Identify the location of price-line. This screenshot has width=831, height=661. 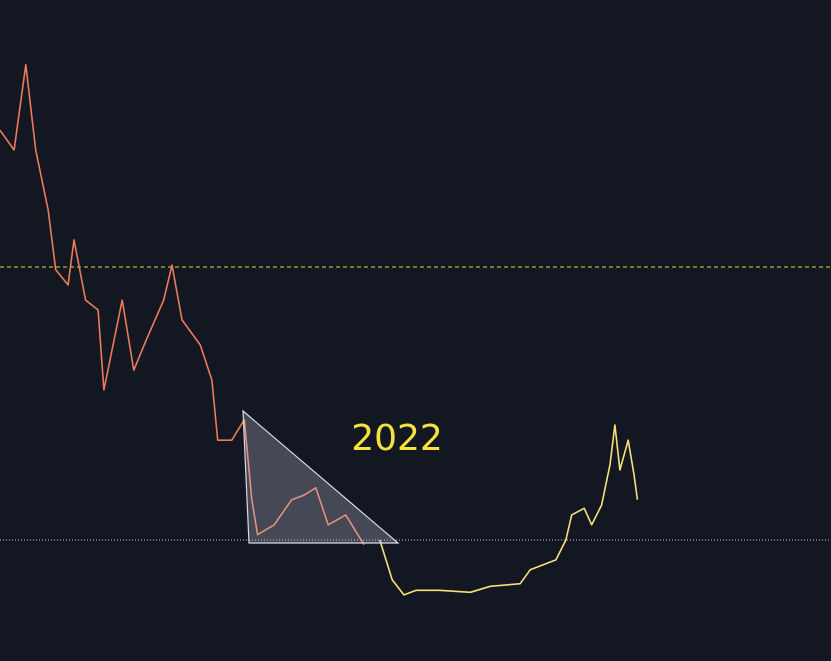
(509, 510).